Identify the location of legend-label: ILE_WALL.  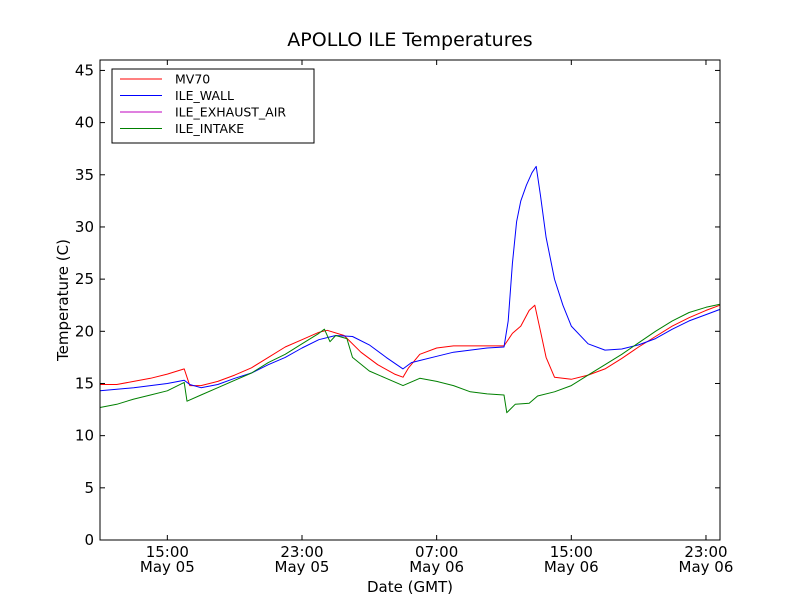
(204, 95).